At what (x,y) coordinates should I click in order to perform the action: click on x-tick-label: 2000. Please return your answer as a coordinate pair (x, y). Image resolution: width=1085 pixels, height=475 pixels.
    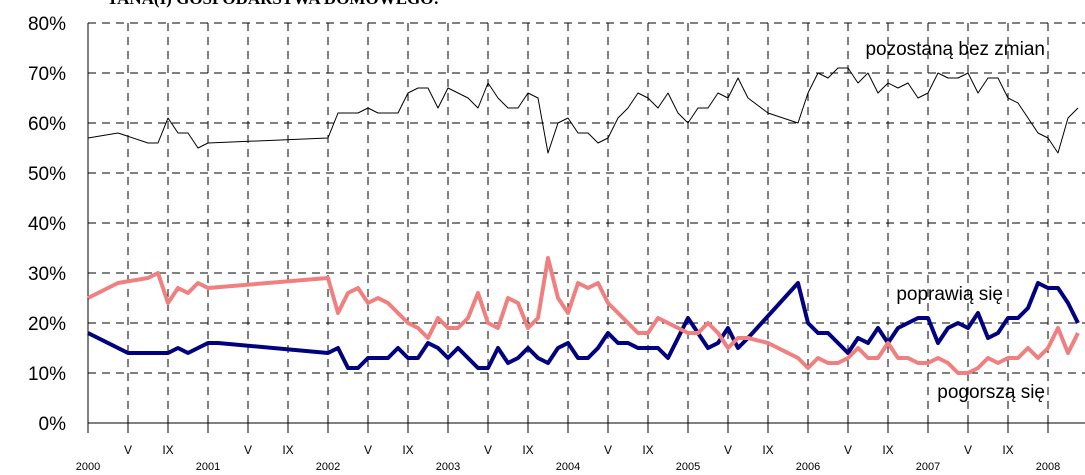
    Looking at the image, I should click on (88, 467).